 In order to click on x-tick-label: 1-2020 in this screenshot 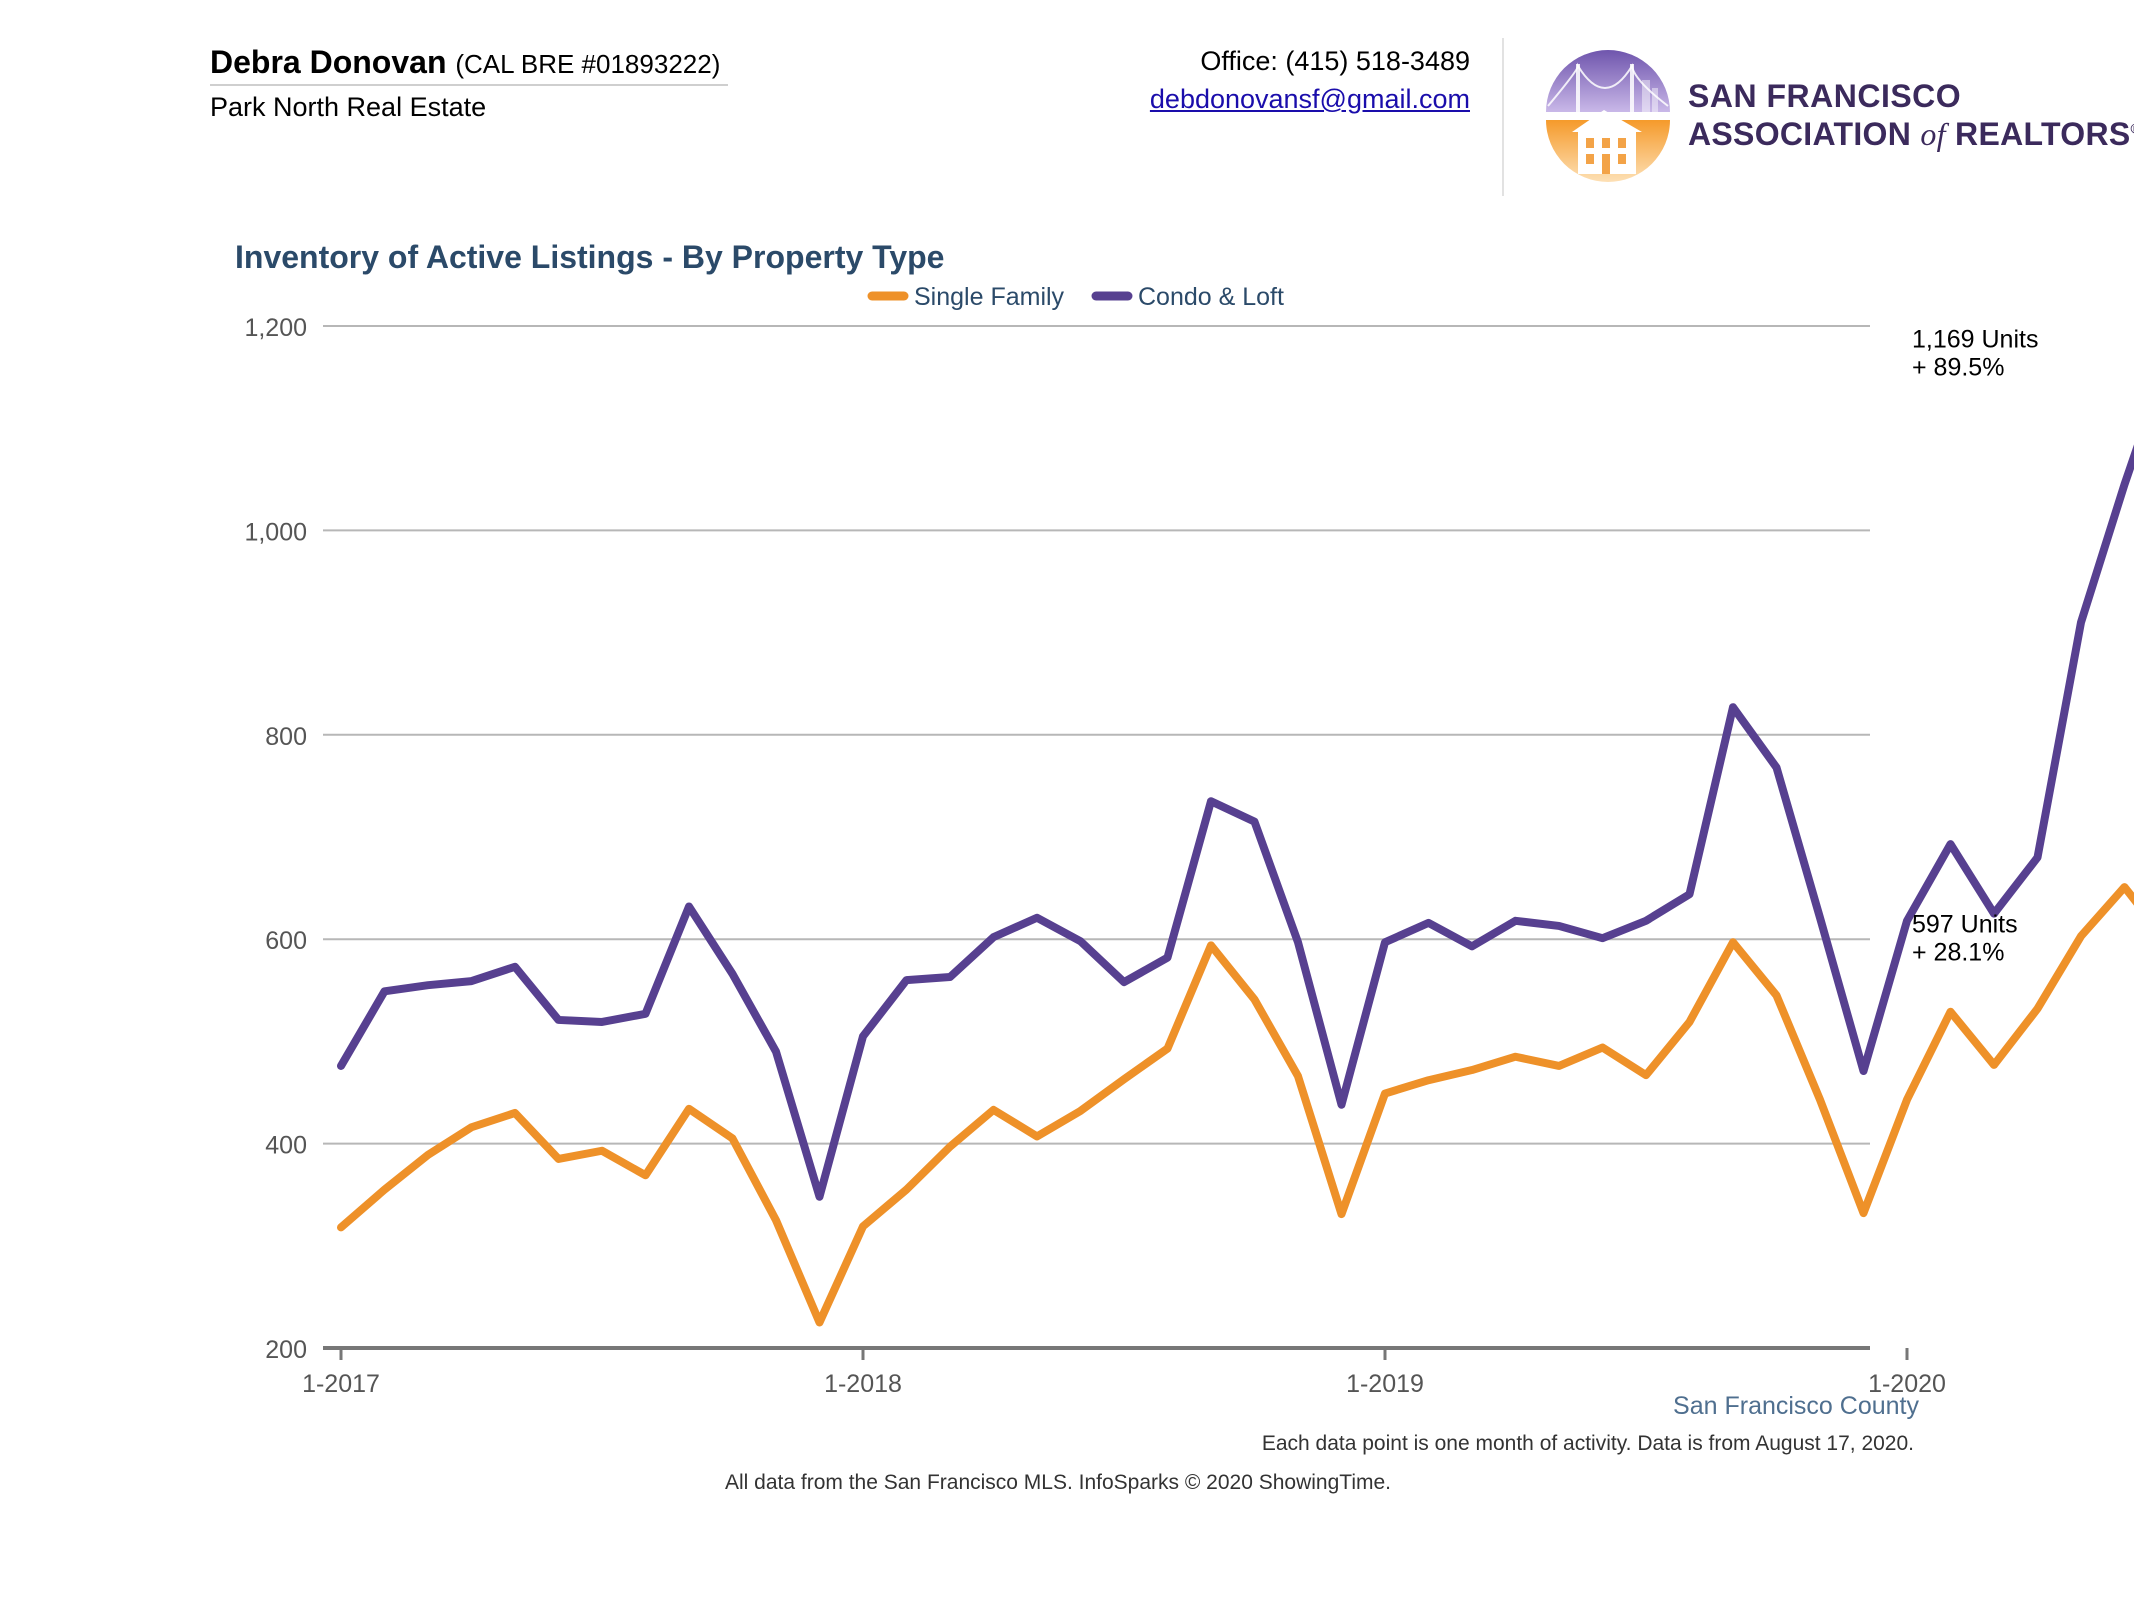, I will do `click(1907, 1384)`.